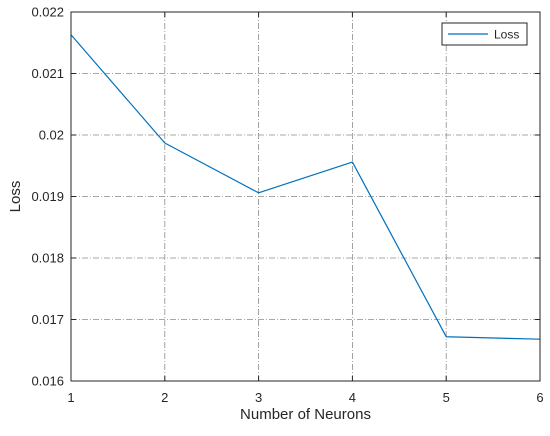 The height and width of the screenshot is (436, 550). What do you see at coordinates (51, 135) in the screenshot?
I see `y-tick-label: 0.02` at bounding box center [51, 135].